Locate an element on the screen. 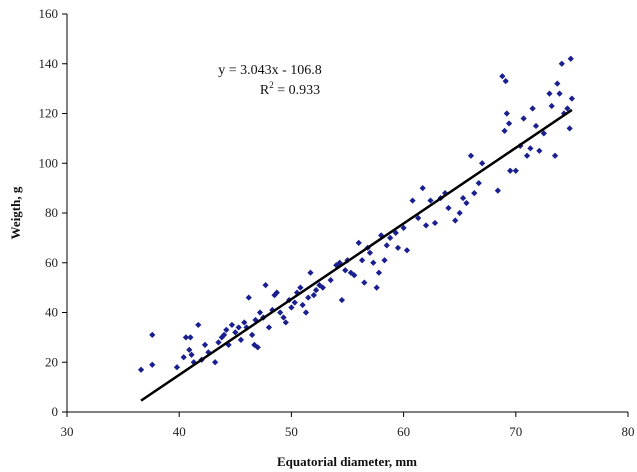  y-tick-label: 40 is located at coordinates (51, 312).